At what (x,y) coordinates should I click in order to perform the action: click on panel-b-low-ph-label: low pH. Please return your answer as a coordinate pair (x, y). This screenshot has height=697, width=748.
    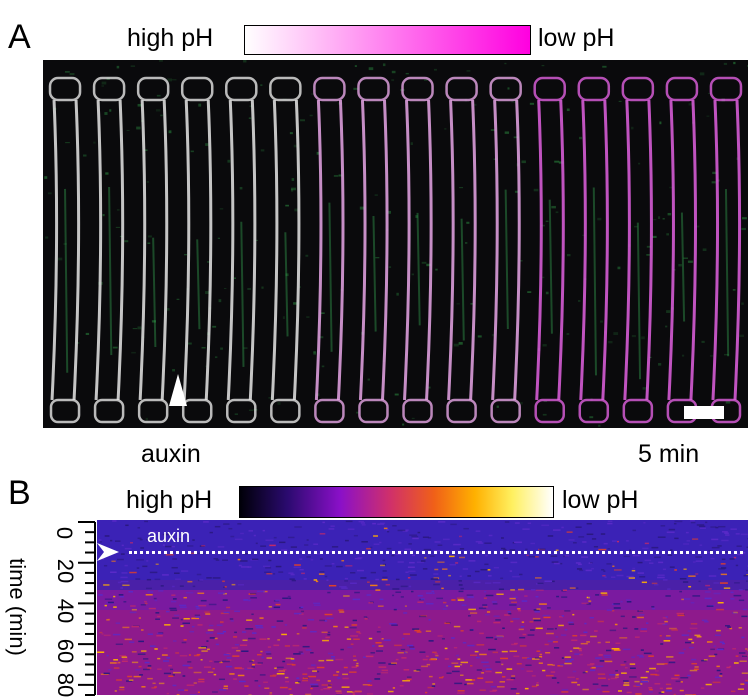
    Looking at the image, I should click on (600, 500).